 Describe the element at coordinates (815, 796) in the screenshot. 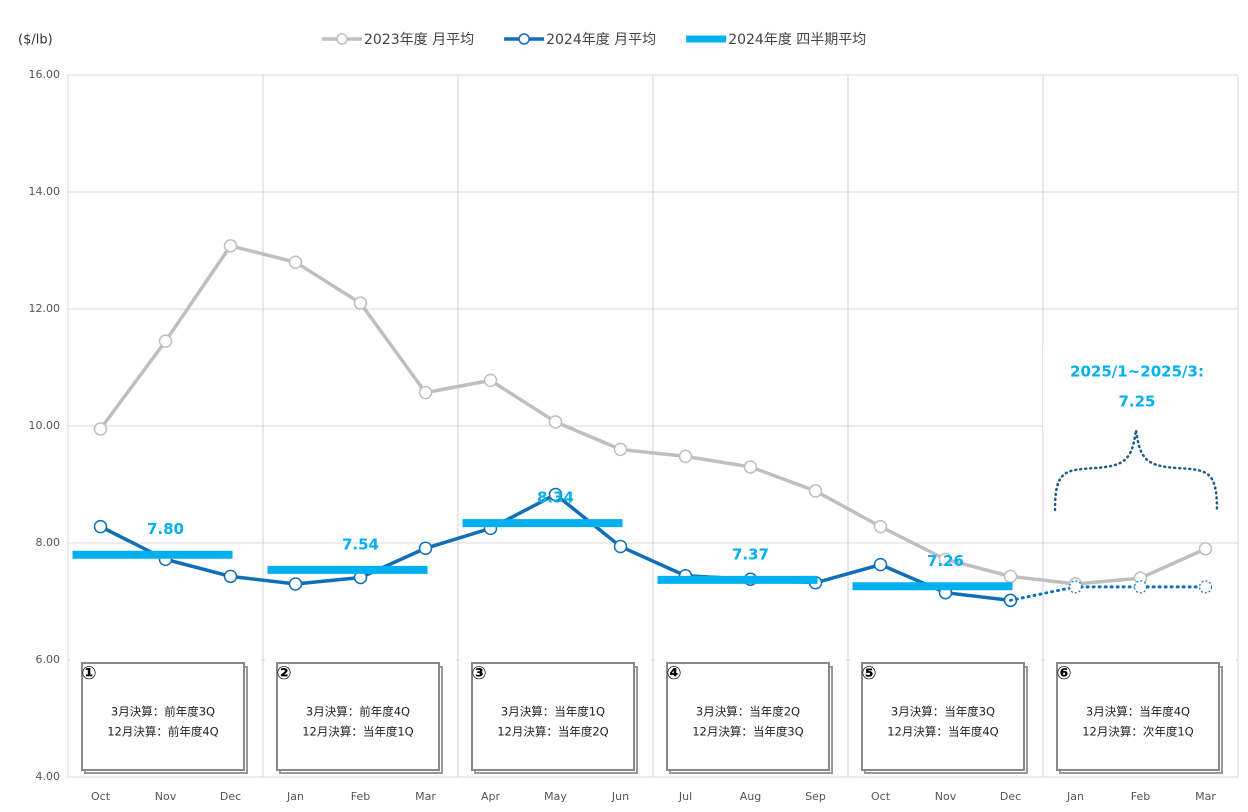

I see `x-tick-label: Sep` at that location.